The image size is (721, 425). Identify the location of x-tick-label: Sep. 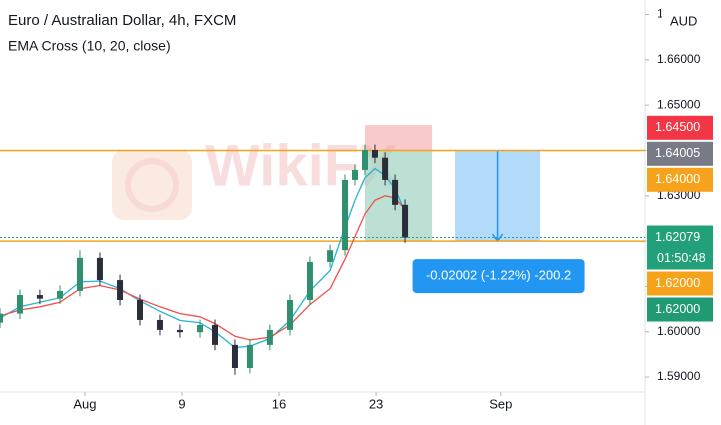
(500, 403).